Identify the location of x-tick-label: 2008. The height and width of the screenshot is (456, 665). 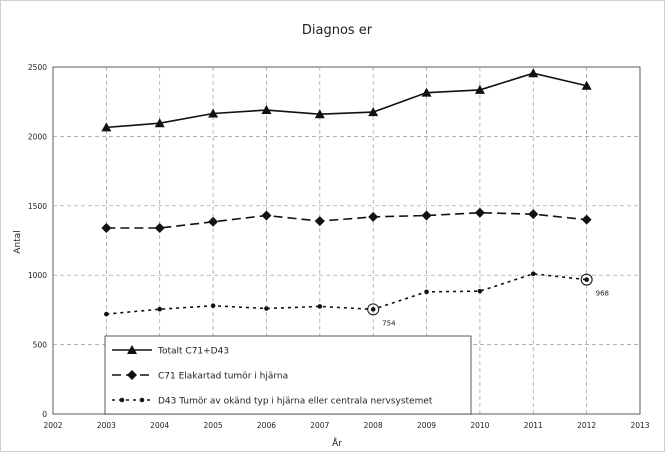
(373, 425).